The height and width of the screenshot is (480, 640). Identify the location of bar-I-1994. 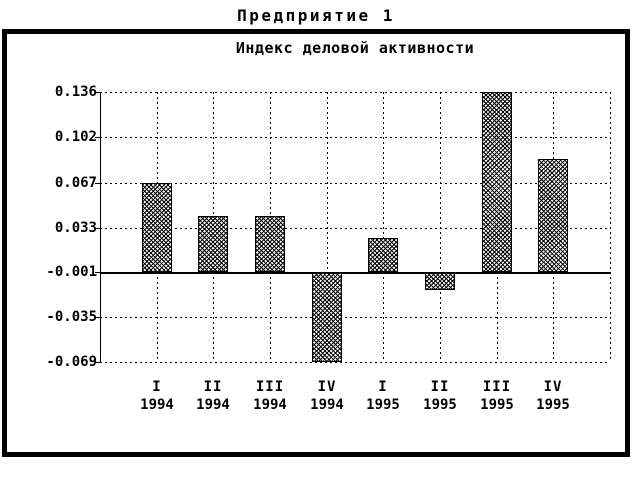
(157, 227).